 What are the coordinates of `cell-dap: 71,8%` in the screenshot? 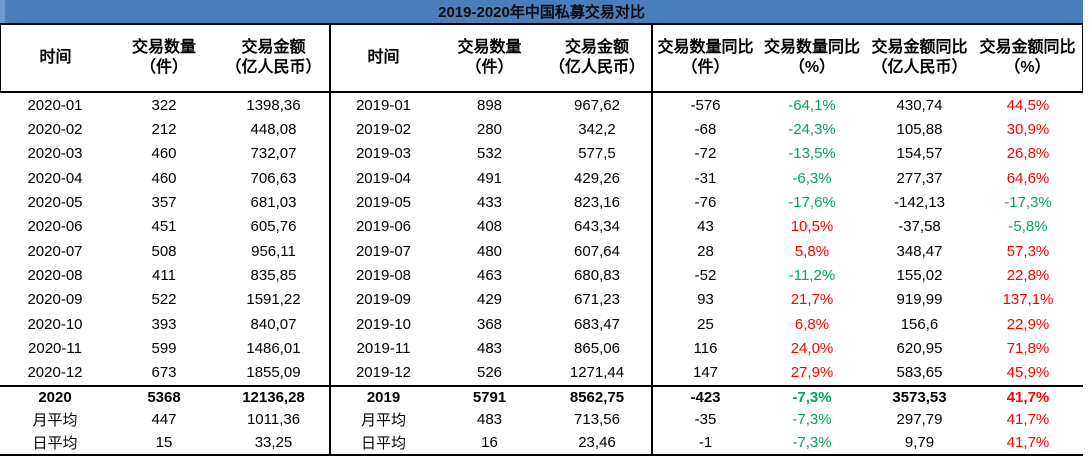 It's located at (1028, 348).